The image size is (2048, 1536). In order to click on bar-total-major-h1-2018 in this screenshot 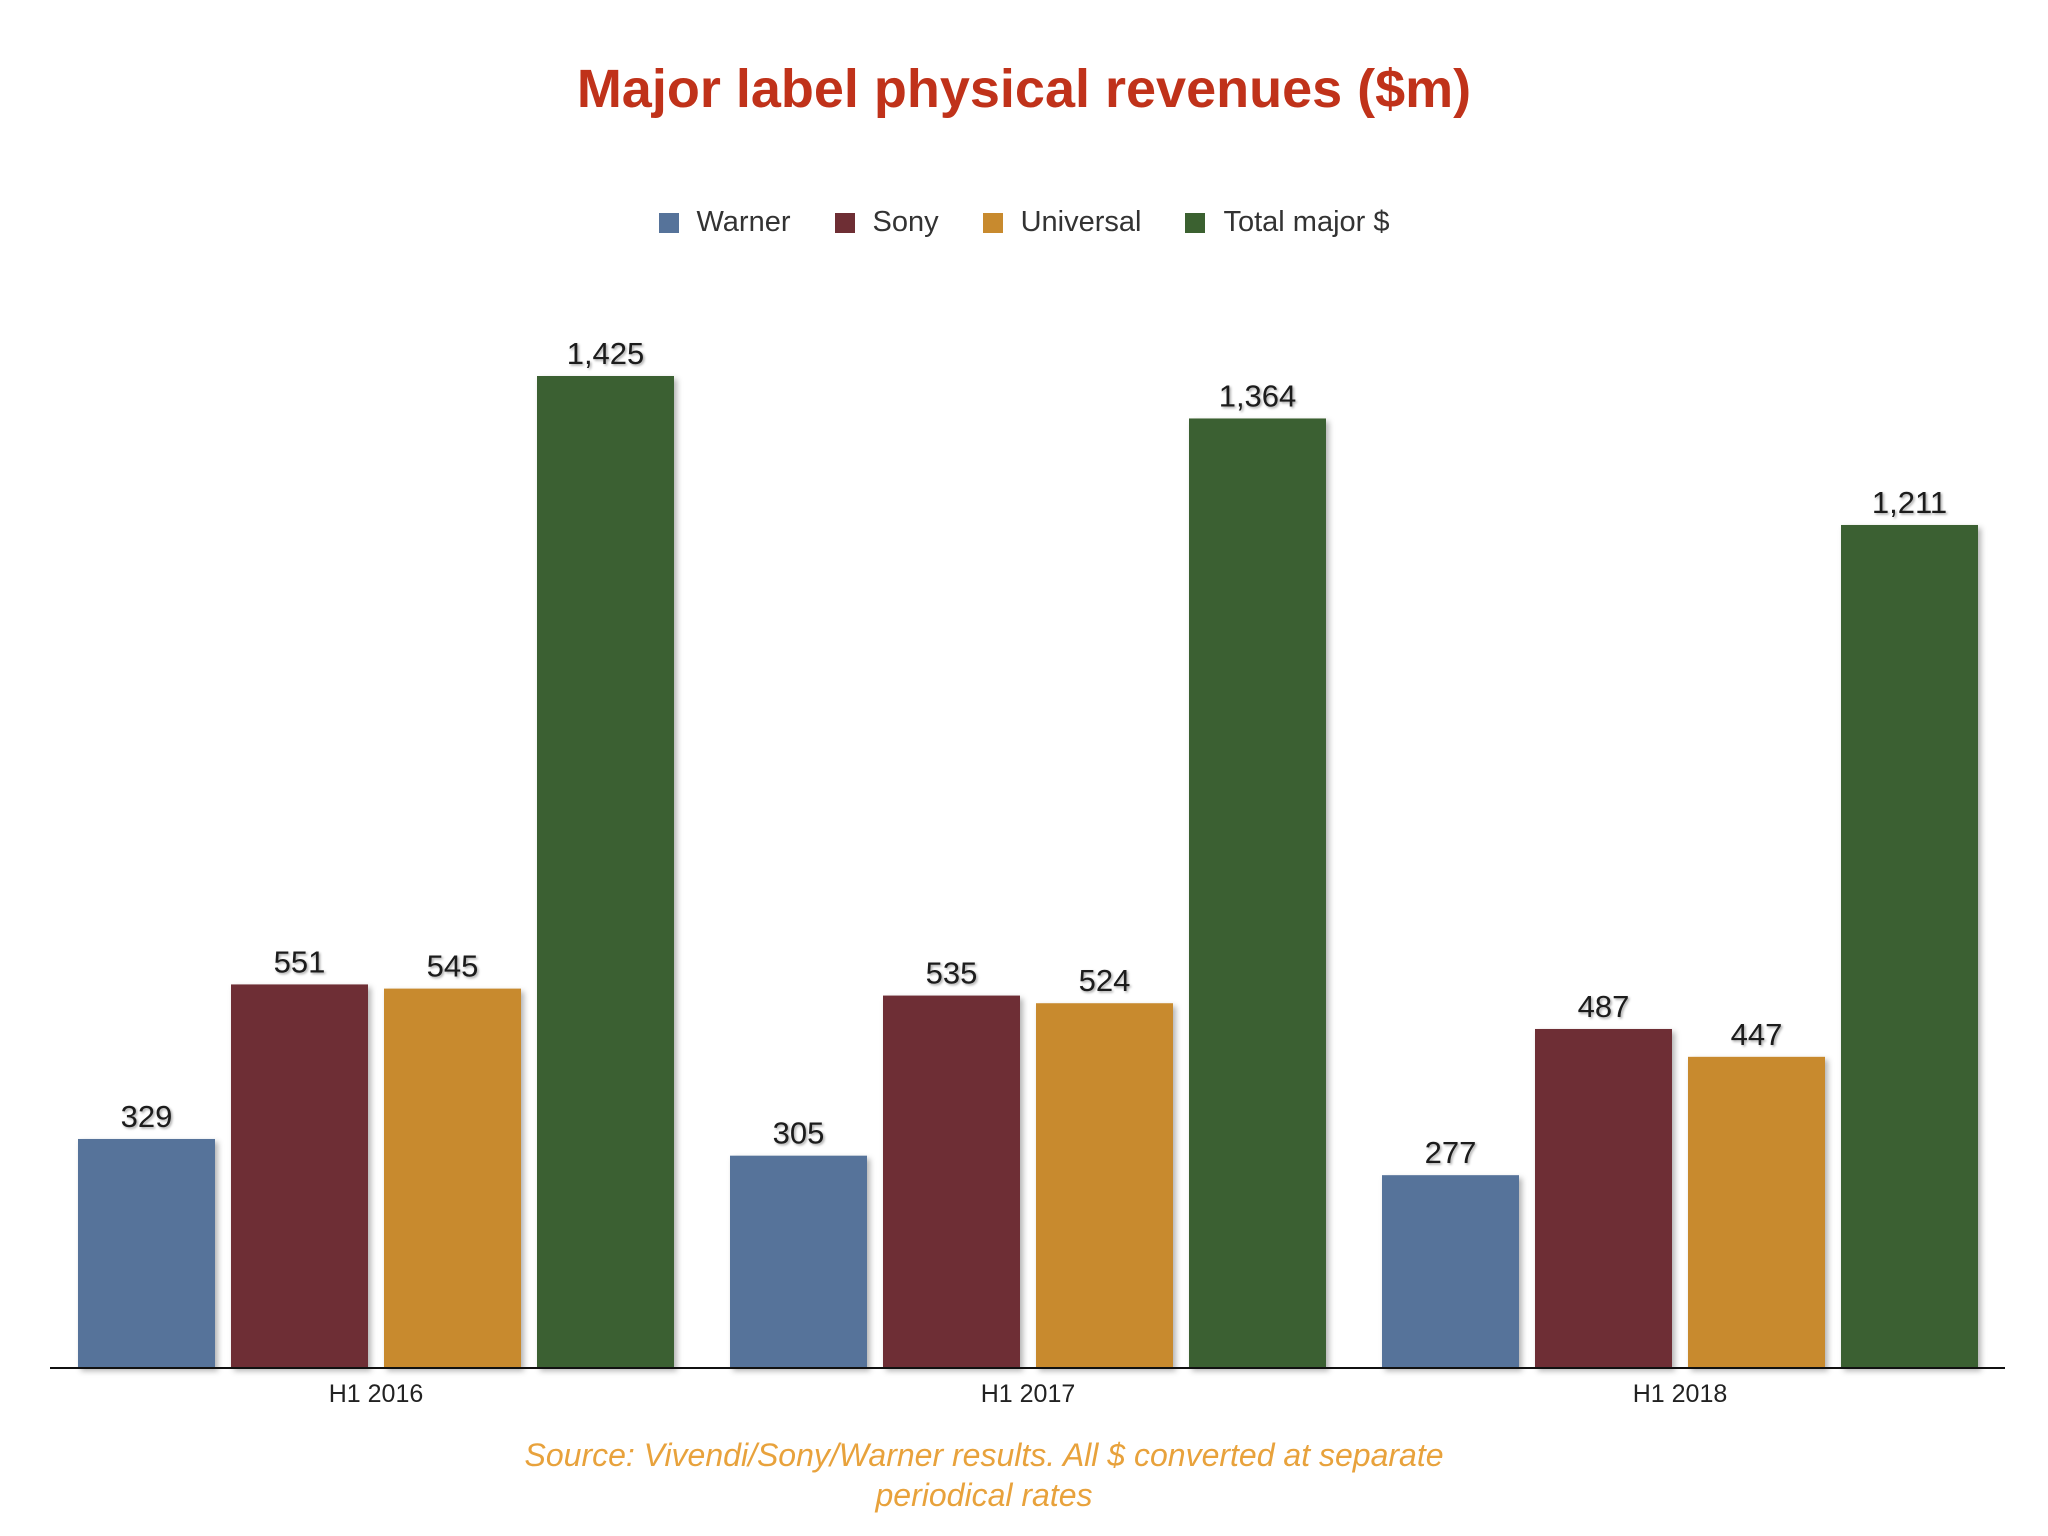, I will do `click(1909, 946)`.